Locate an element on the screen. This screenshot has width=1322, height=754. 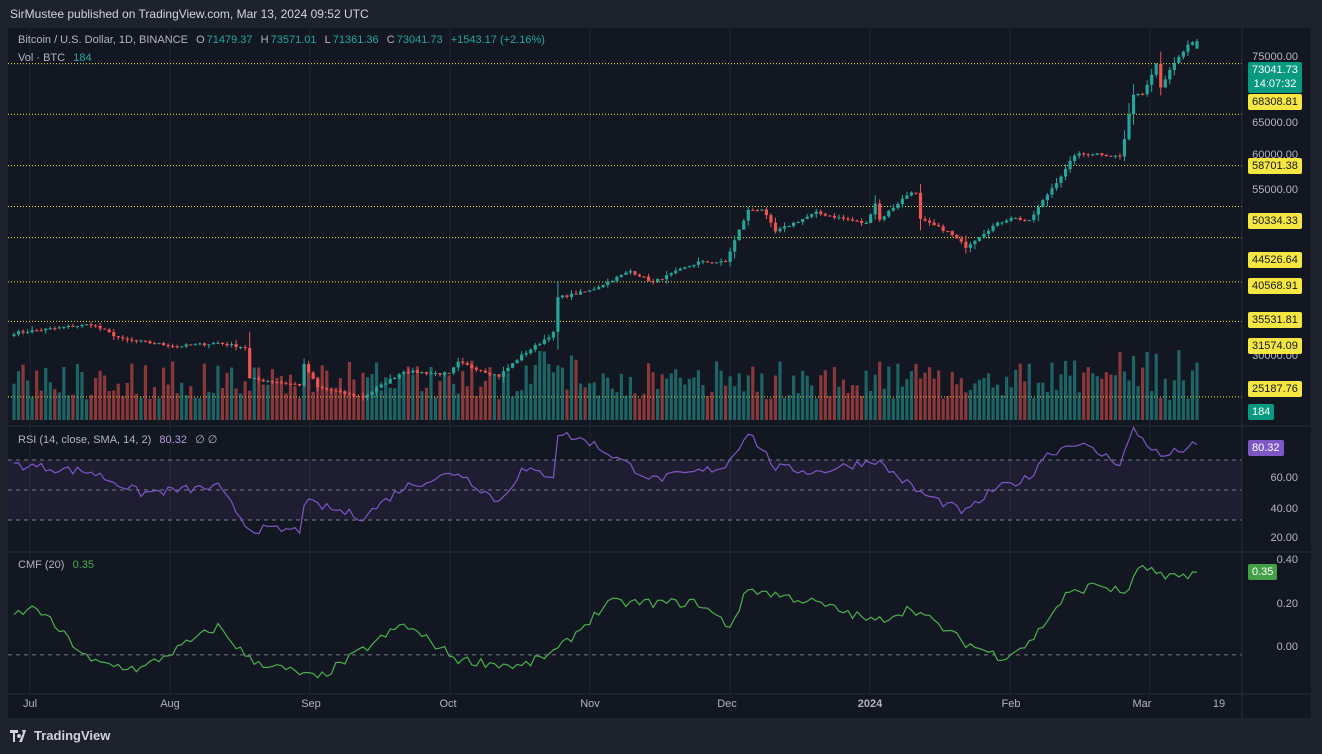
time-axis: Jul Aug Sep Oct Nov Dec 2024 Feb Mar 19 is located at coordinates (625, 706).